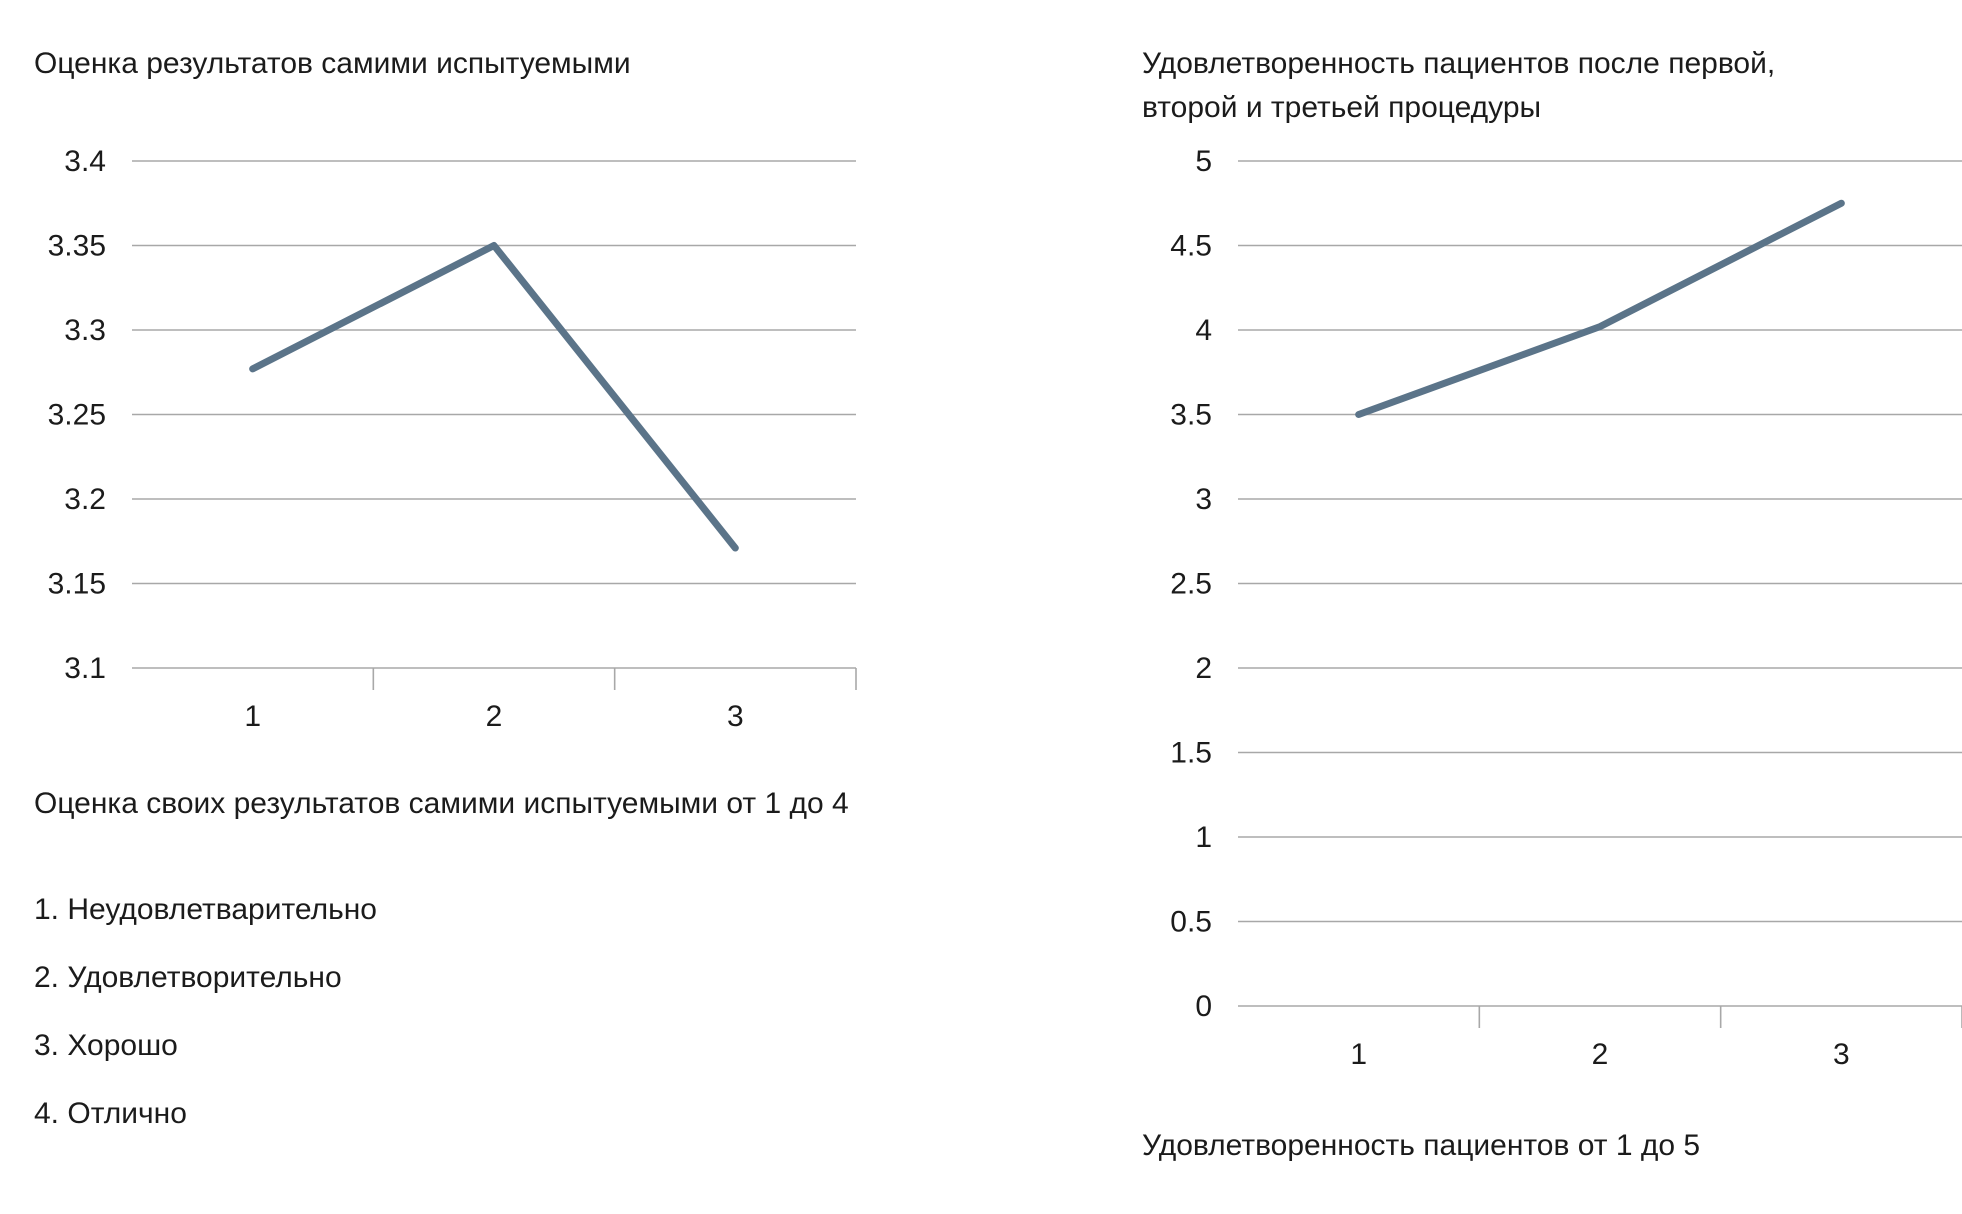  I want to click on left-chart-title: Оценка результатов самими испытуемыми, so click(332, 63).